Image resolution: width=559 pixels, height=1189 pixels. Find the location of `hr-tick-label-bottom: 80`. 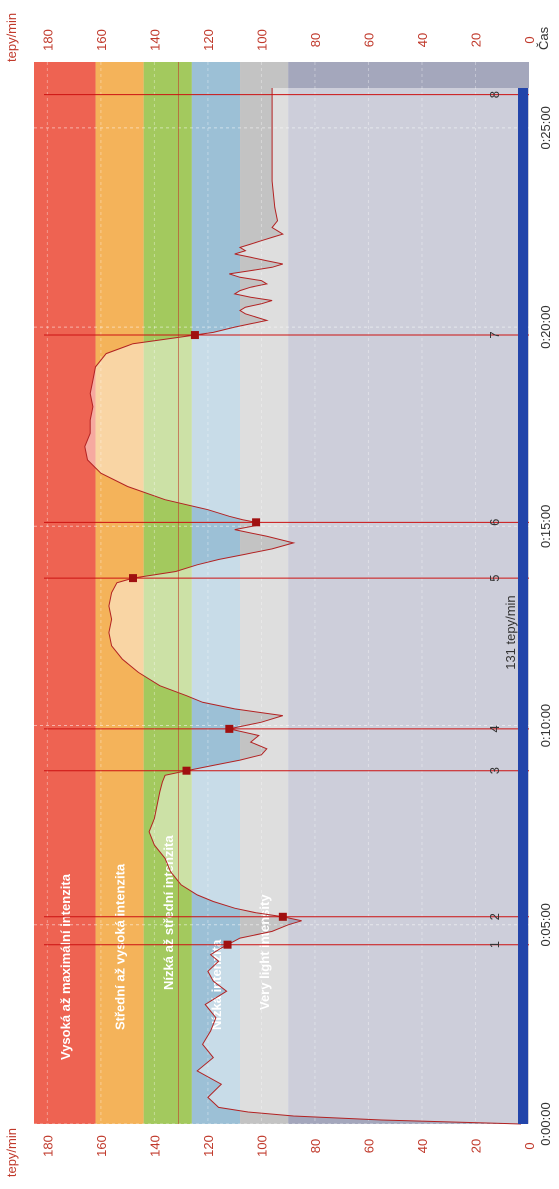

hr-tick-label-bottom: 80 is located at coordinates (315, 1146).